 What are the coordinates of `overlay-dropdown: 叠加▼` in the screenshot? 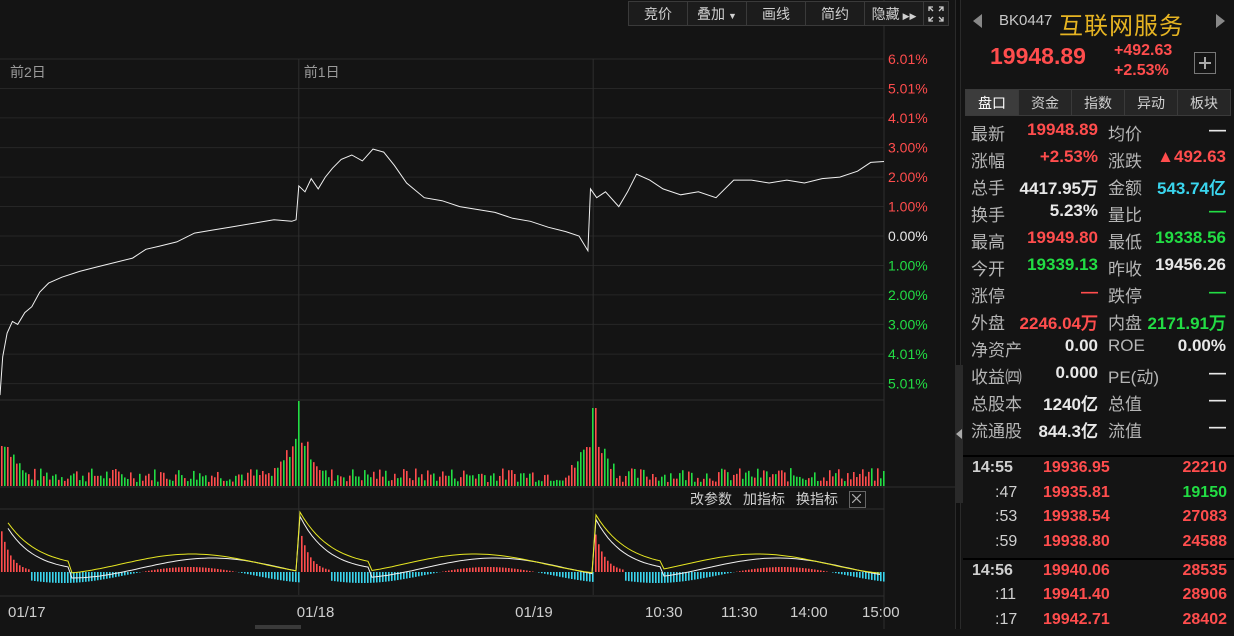 It's located at (717, 13).